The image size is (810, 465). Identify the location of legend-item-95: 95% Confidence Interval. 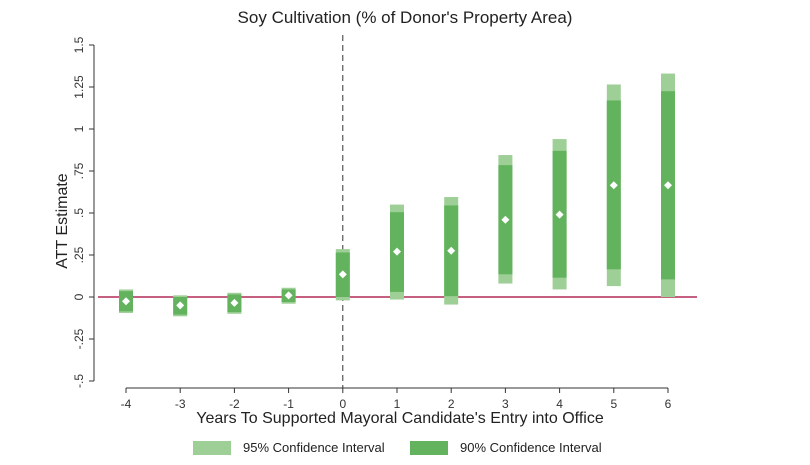
(289, 447).